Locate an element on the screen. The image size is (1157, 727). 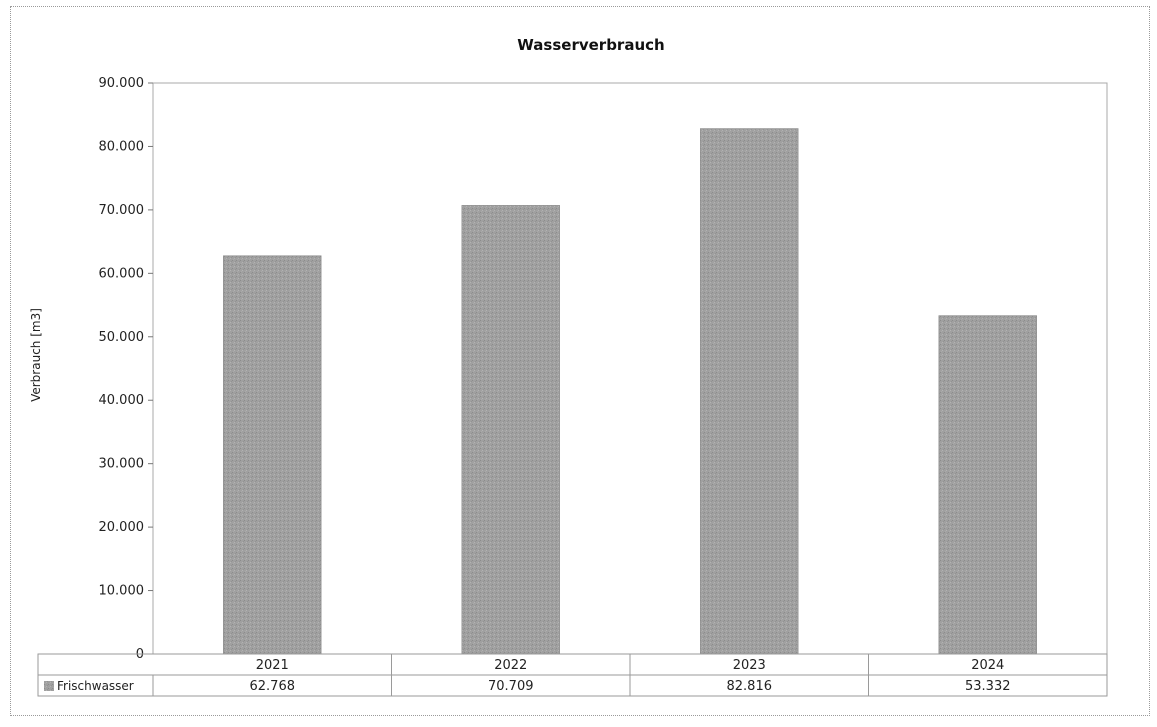
chart-title: Wasserverbrauch is located at coordinates (590, 45).